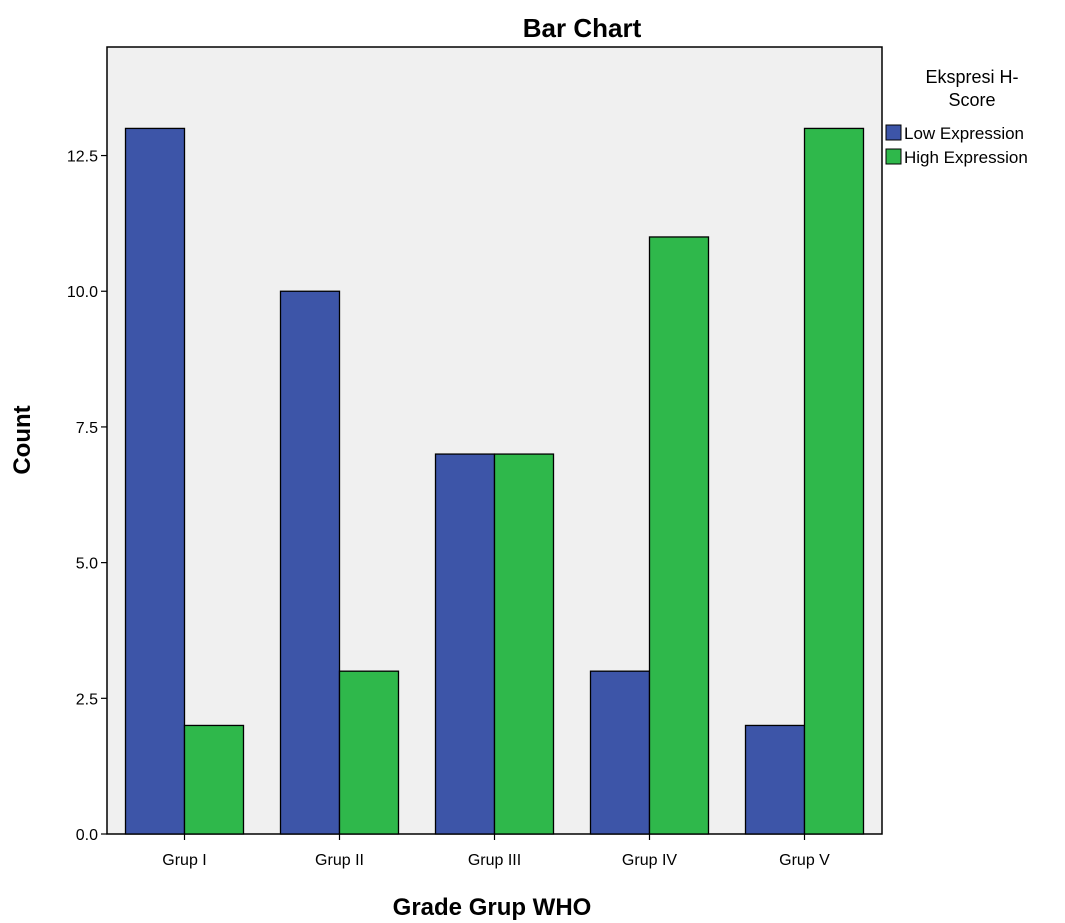  Describe the element at coordinates (971, 100) in the screenshot. I see `legend-title-line-2: Score` at that location.